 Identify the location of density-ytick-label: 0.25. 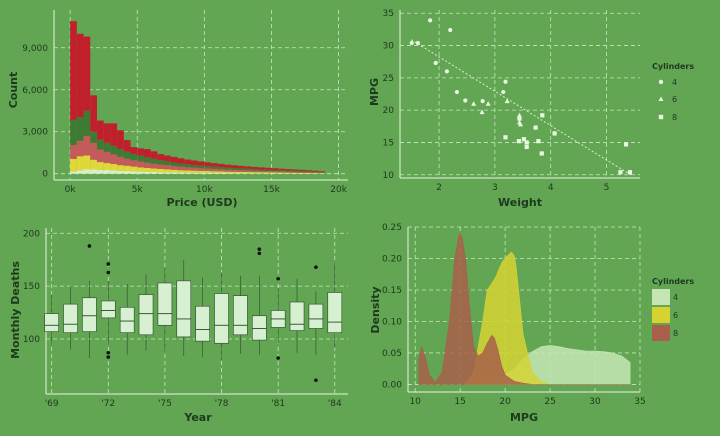
(392, 228).